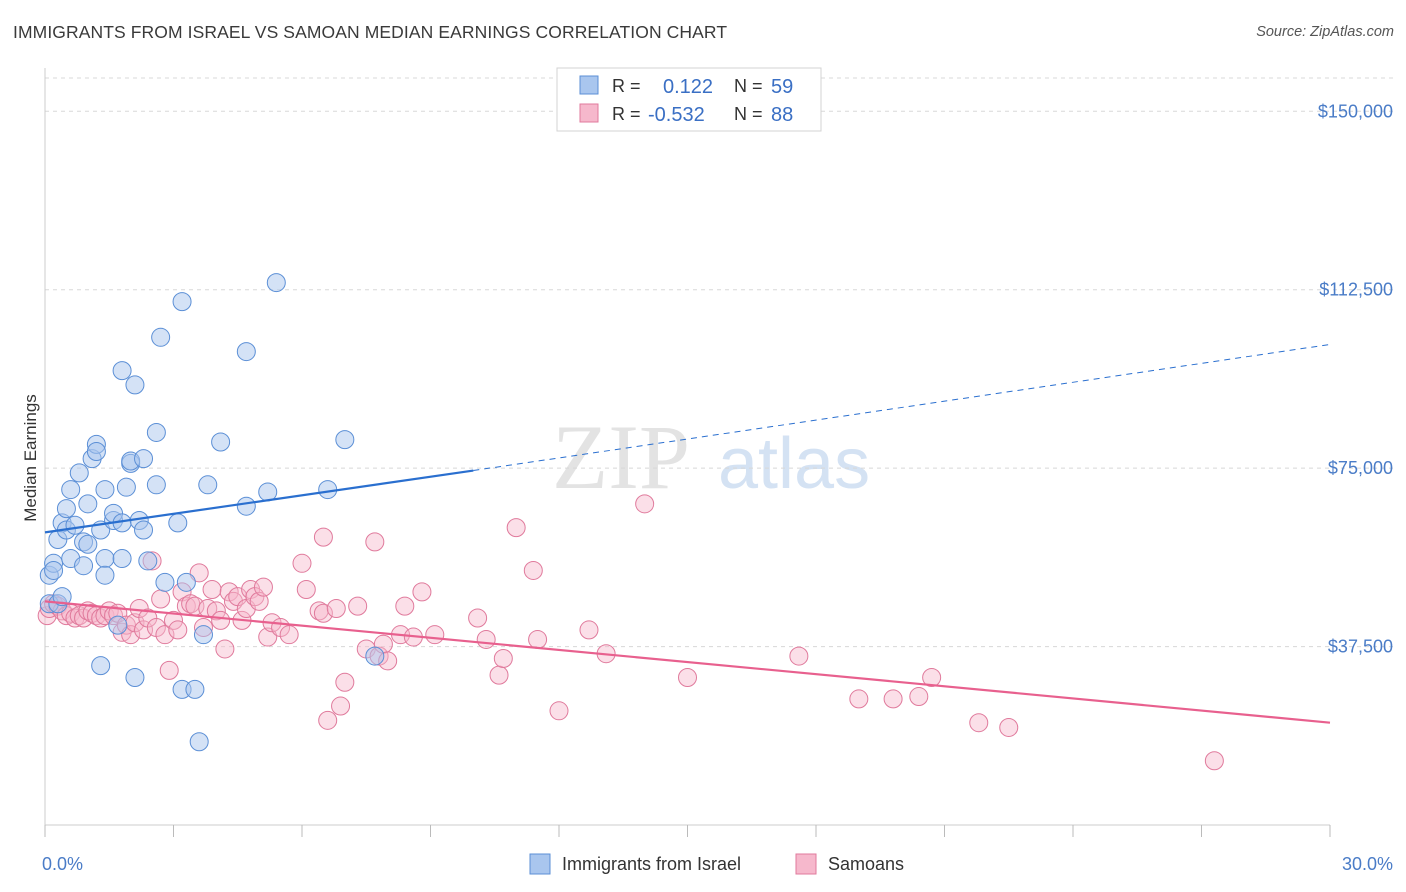 This screenshot has width=1406, height=892. Describe the element at coordinates (62, 864) in the screenshot. I see `x-tick-label: 0.0%` at that location.